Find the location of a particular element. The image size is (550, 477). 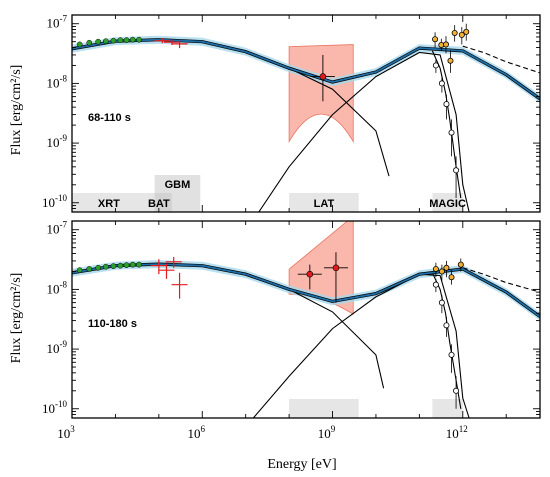

instrument-band-gbm is located at coordinates (177, 193).